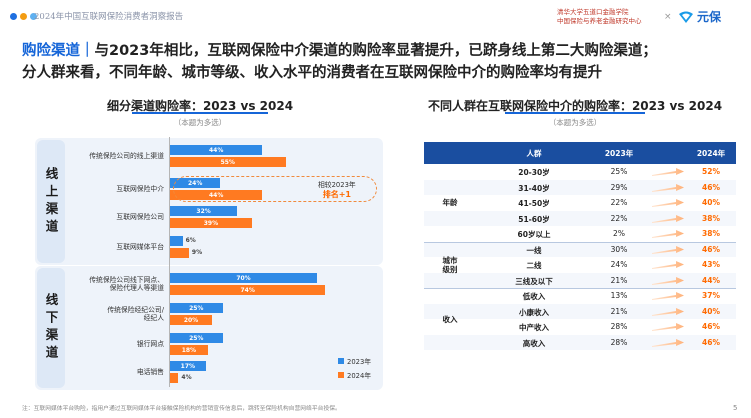 This screenshot has height=418, width=751. I want to click on segment-label: 低收入, so click(534, 296).